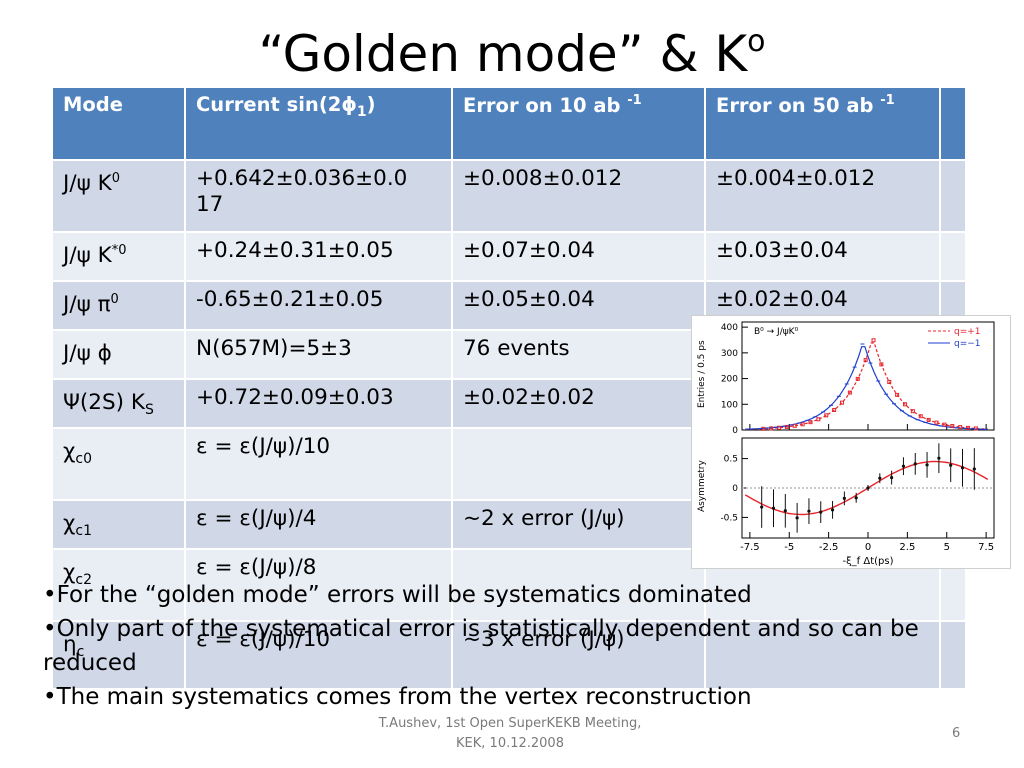 The image size is (1024, 768). What do you see at coordinates (529, 397) in the screenshot?
I see `cell-err10-text: ±0.02±0.02` at bounding box center [529, 397].